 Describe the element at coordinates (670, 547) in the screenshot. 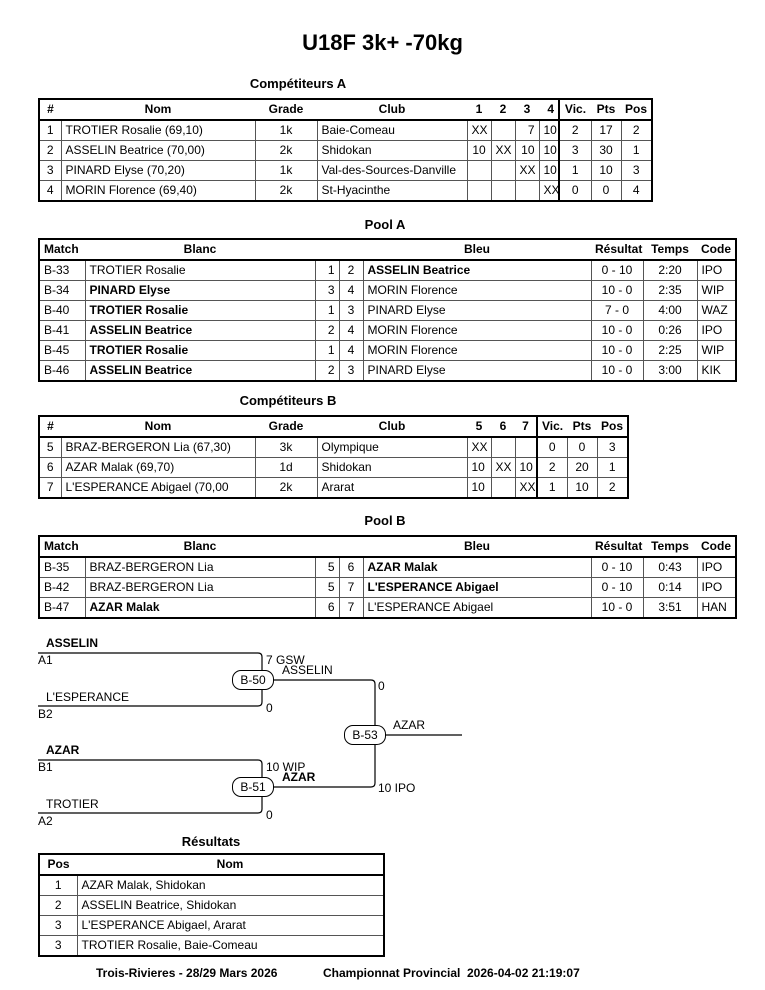

I see `column-header: Temps` at that location.